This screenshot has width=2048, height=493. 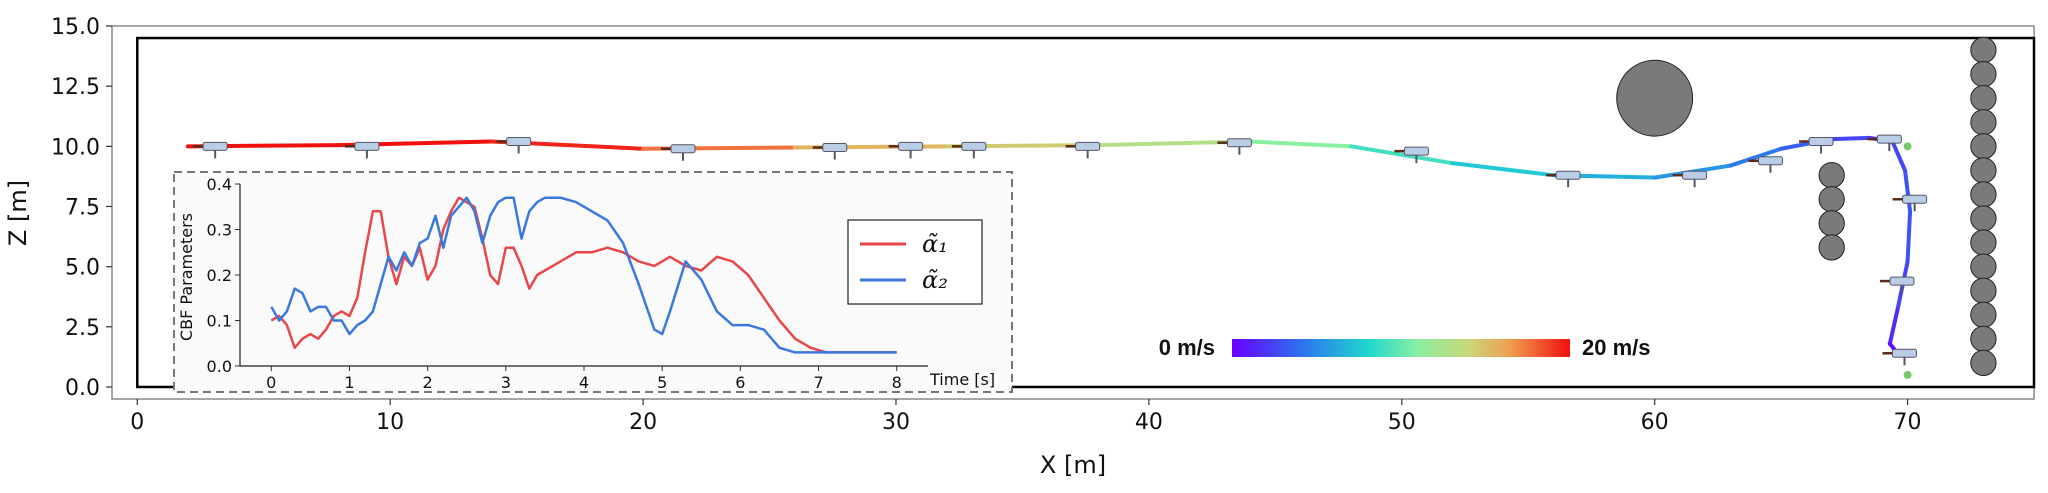 I want to click on x-tick-label: 20, so click(x=643, y=422).